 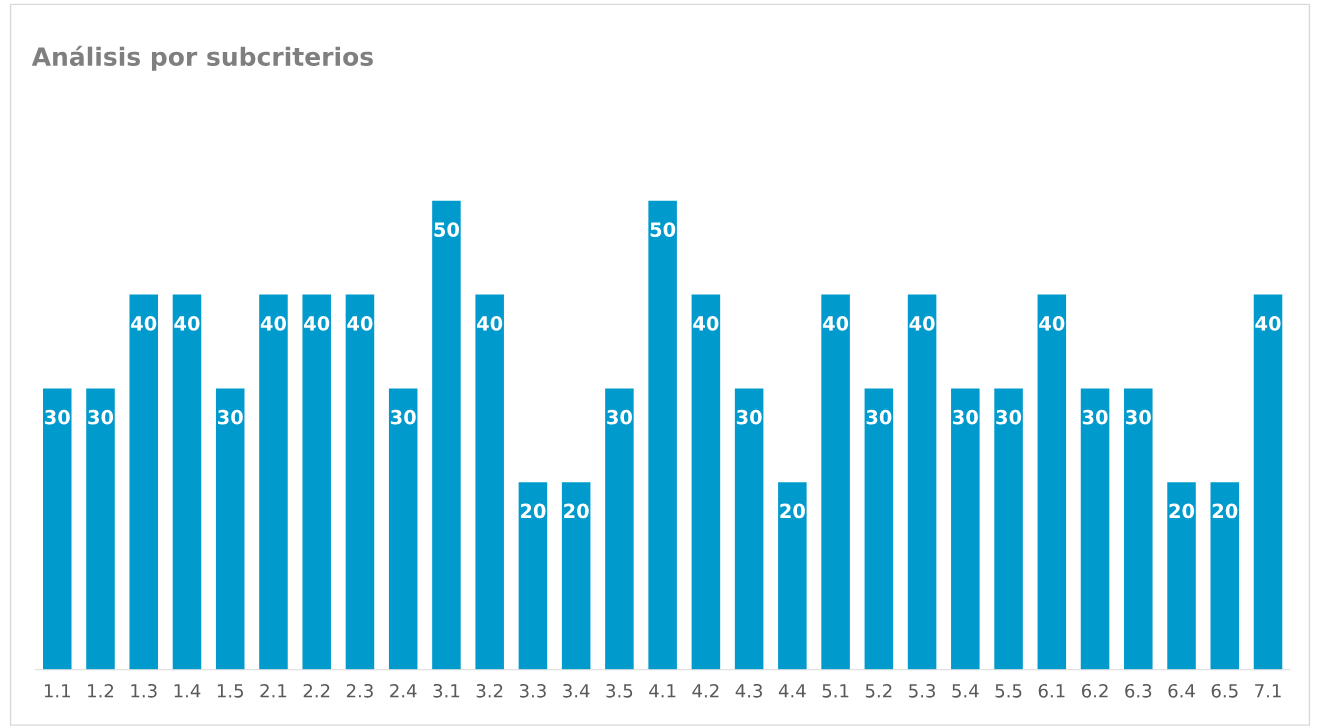 What do you see at coordinates (749, 690) in the screenshot?
I see `x-tick-label: 4.3` at bounding box center [749, 690].